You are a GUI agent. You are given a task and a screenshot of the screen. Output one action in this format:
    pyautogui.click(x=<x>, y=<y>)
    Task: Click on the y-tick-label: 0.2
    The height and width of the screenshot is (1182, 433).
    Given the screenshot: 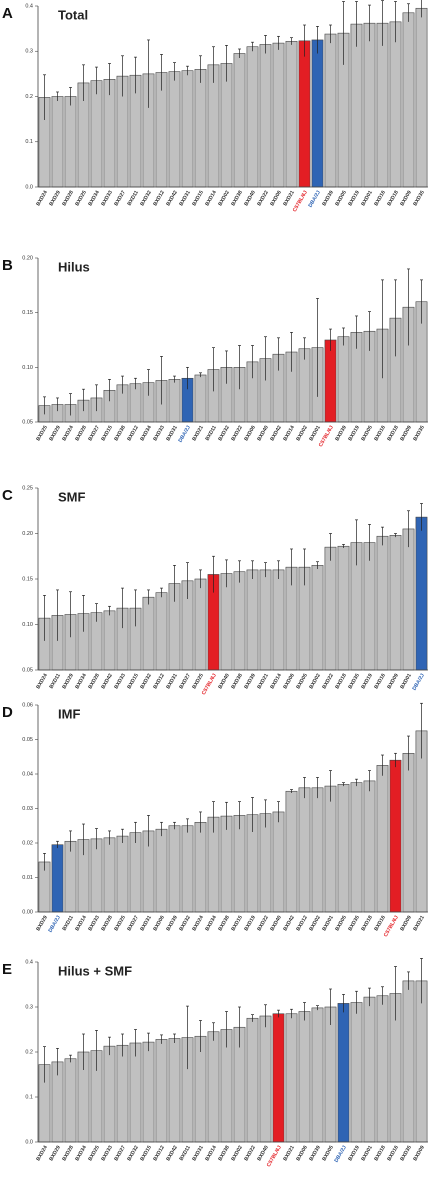 What is the action you would take?
    pyautogui.click(x=29, y=1052)
    